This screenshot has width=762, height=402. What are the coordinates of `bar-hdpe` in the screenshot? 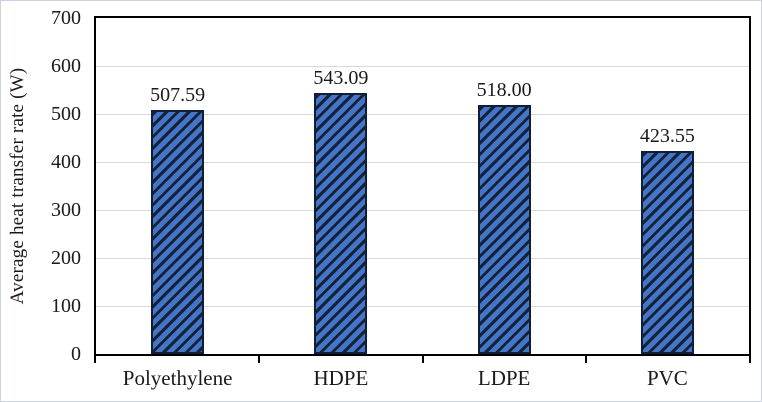 It's located at (341, 223).